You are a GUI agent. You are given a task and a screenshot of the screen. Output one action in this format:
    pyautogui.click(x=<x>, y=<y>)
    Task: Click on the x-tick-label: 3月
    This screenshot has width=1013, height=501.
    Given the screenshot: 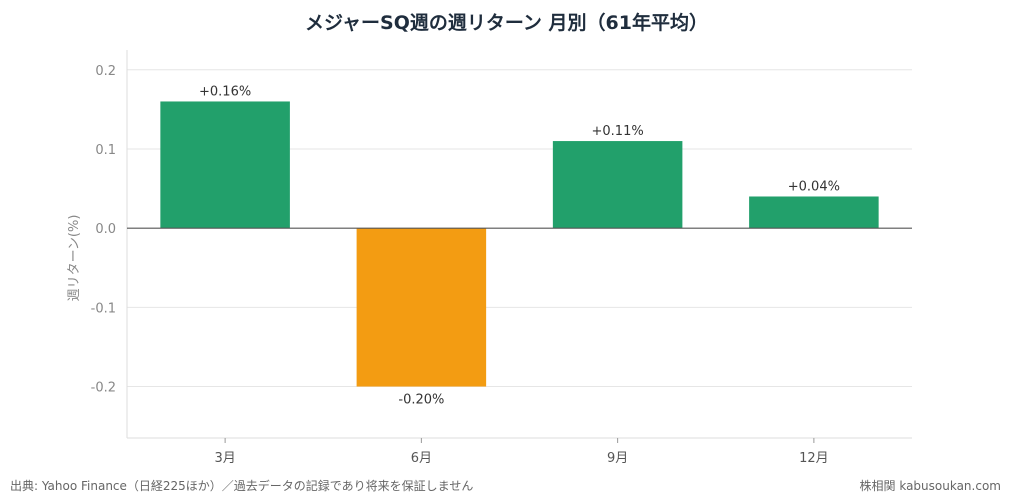 What is the action you would take?
    pyautogui.click(x=224, y=458)
    